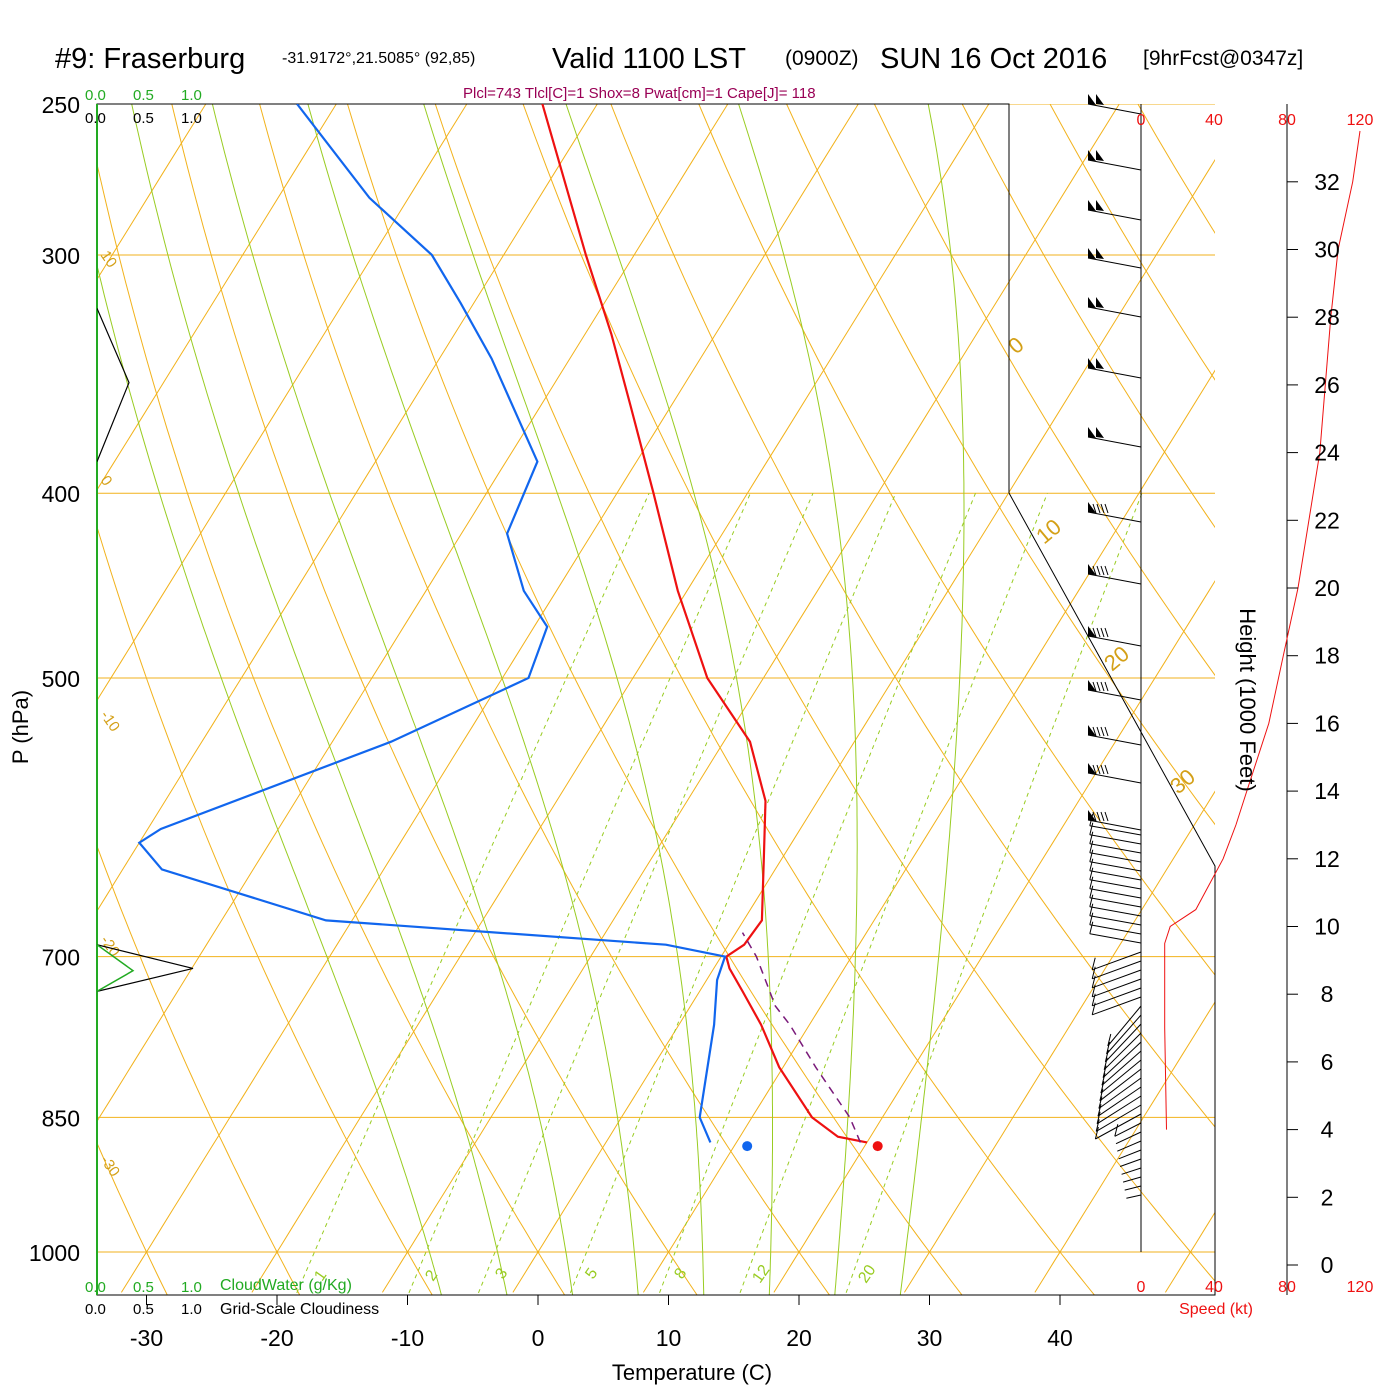 The height and width of the screenshot is (1400, 1400). I want to click on pressure-tick-label: 700, so click(61, 958).